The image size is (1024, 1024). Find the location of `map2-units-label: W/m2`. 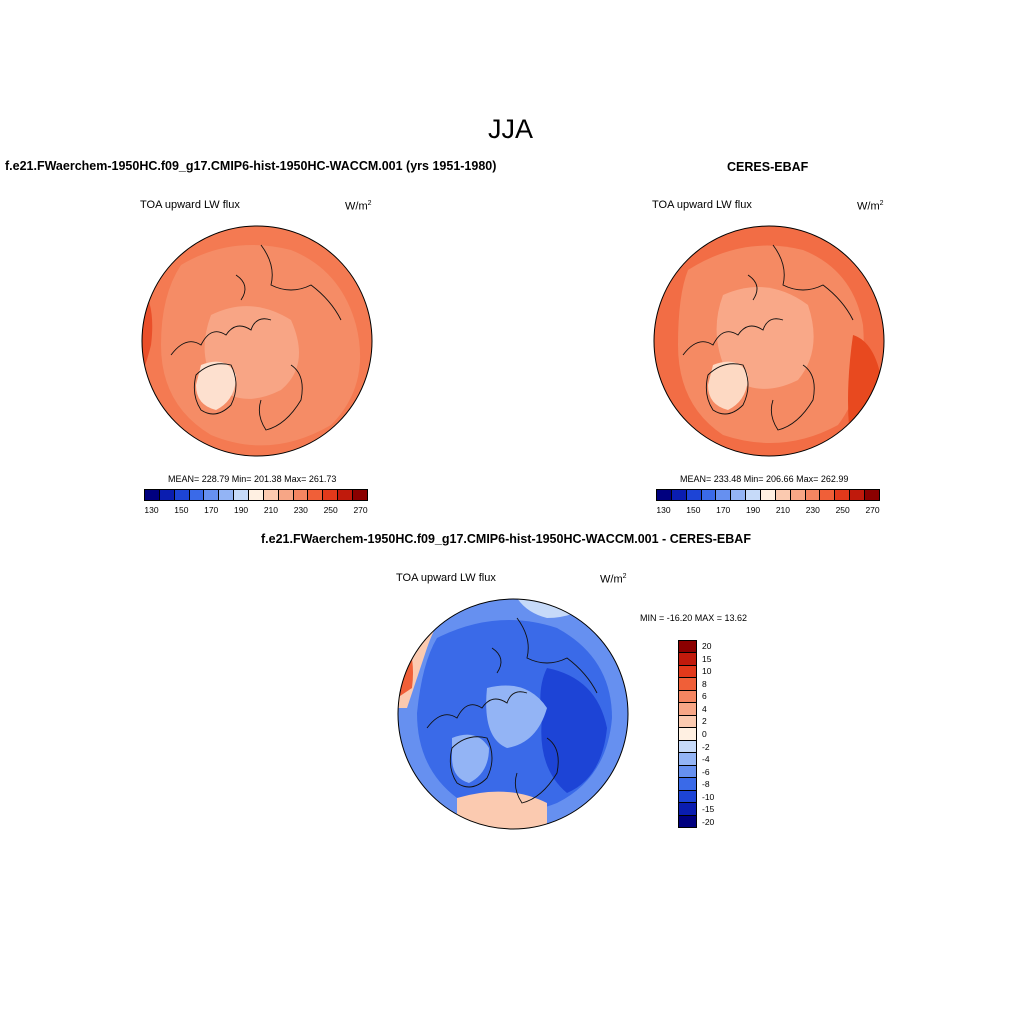

map2-units-label: W/m2 is located at coordinates (870, 206).